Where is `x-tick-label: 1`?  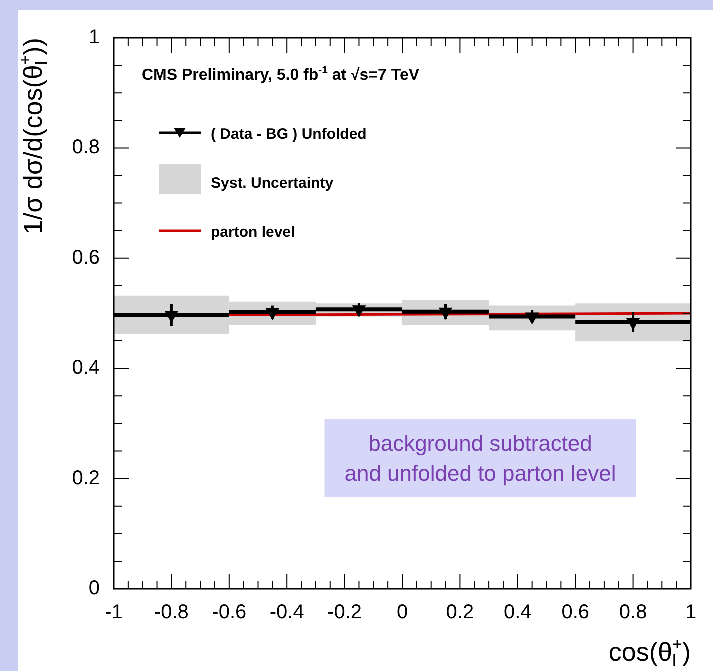 x-tick-label: 1 is located at coordinates (691, 613).